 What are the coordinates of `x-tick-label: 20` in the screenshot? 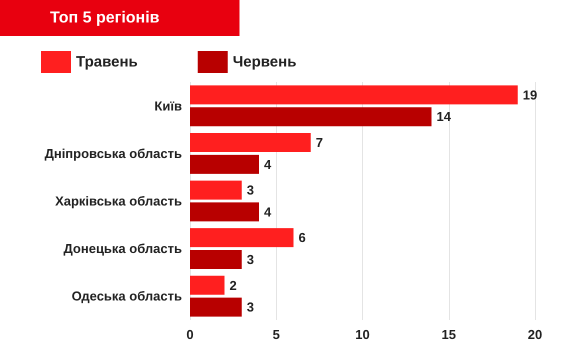 It's located at (535, 334).